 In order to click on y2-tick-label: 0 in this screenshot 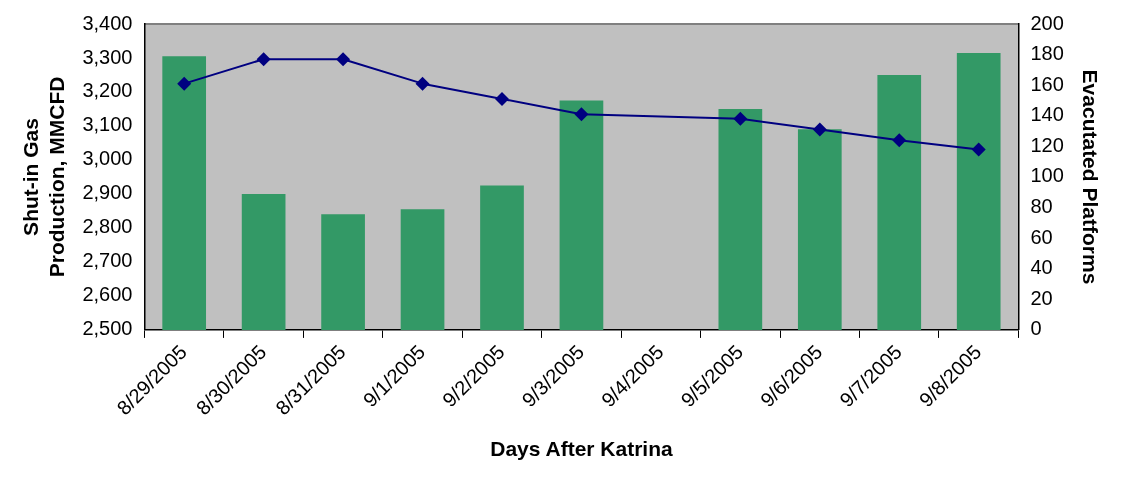, I will do `click(1036, 328)`.